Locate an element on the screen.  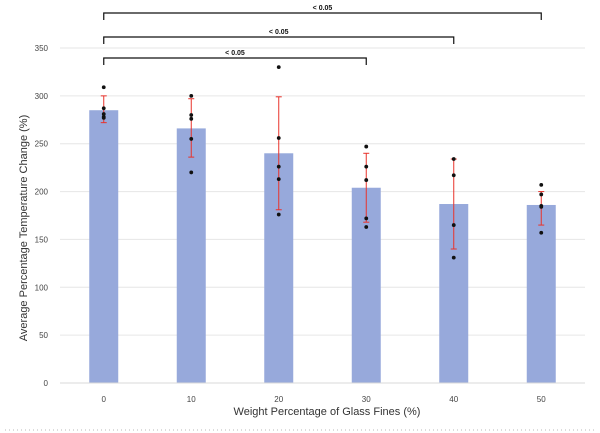
x-tick-label: 10 is located at coordinates (191, 399).